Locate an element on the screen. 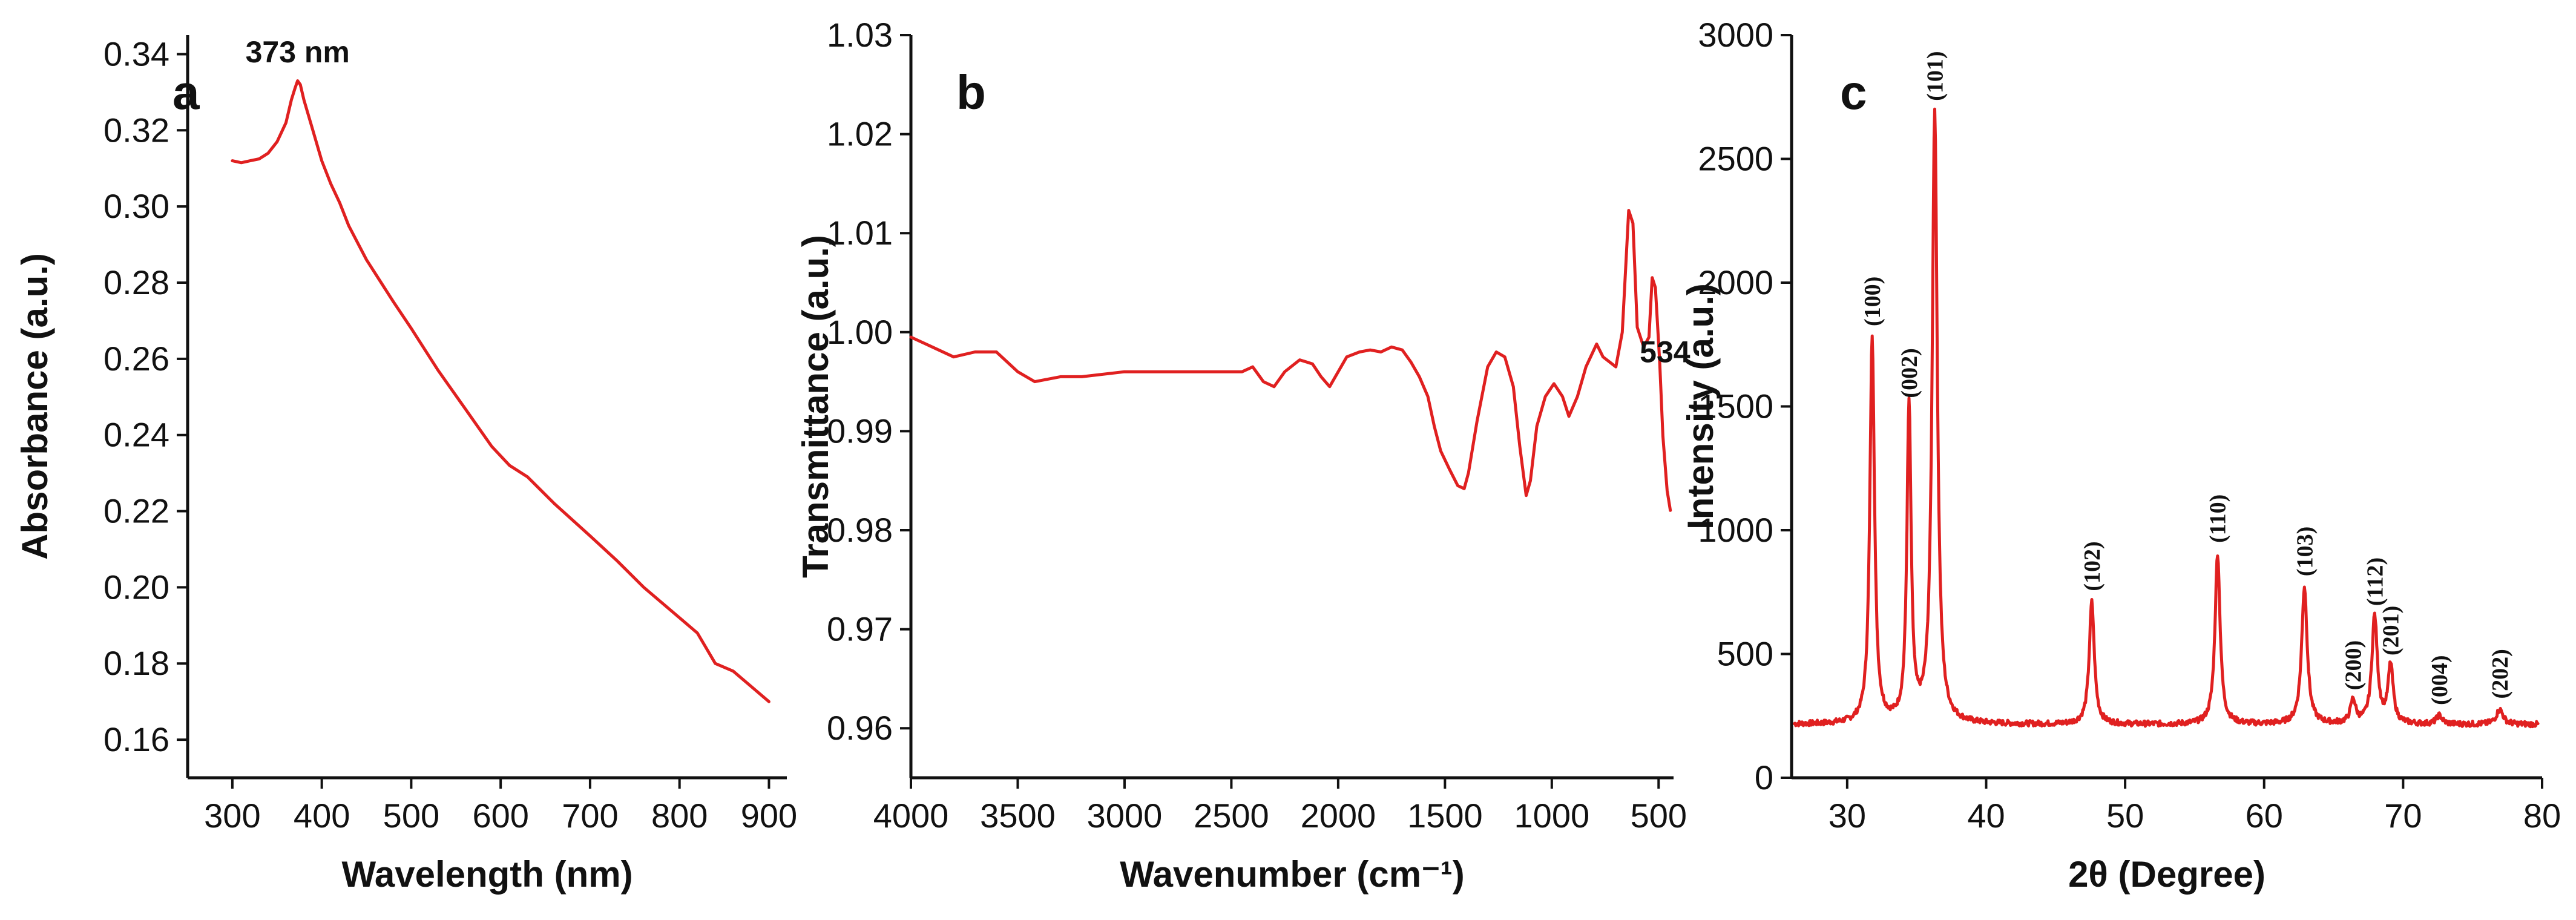 The image size is (2576, 920). y-tick-label: 0.97 is located at coordinates (860, 629).